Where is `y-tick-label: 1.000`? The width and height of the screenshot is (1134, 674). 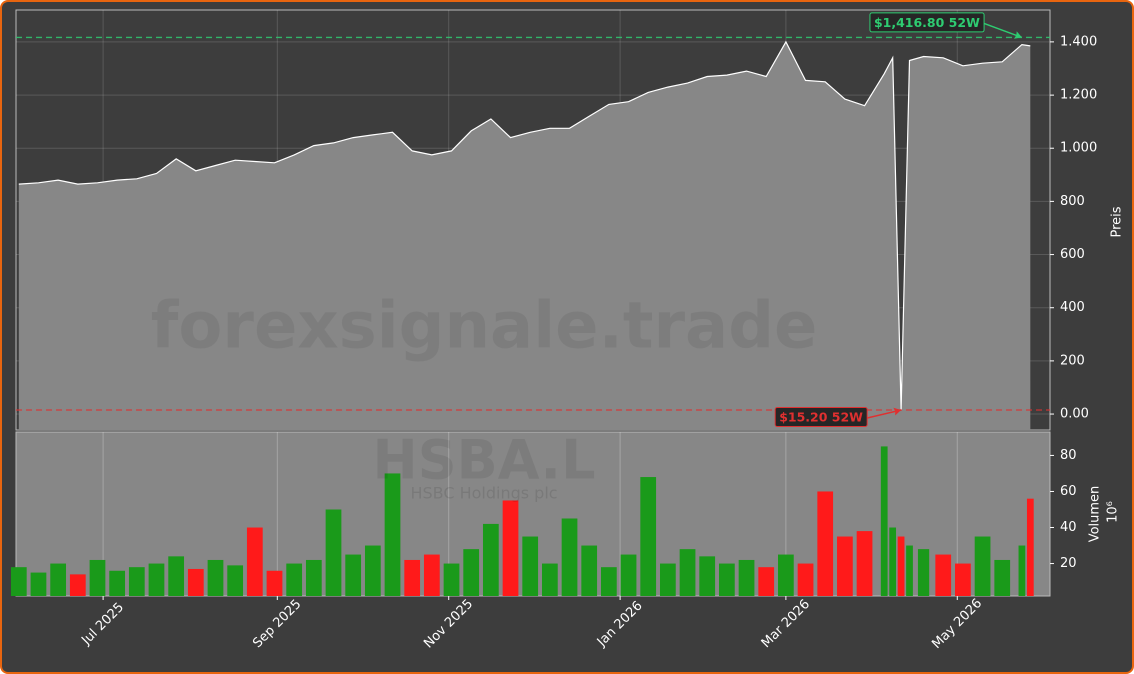 y-tick-label: 1.000 is located at coordinates (1078, 148).